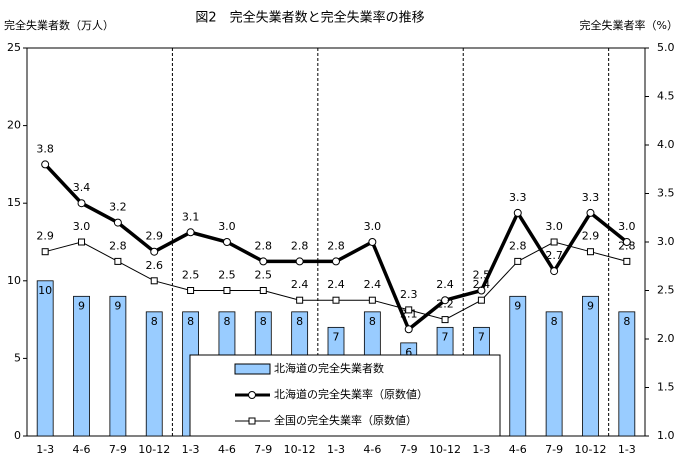 The image size is (682, 465). Describe the element at coordinates (666, 290) in the screenshot. I see `y2-tick-label: 2.5` at that location.